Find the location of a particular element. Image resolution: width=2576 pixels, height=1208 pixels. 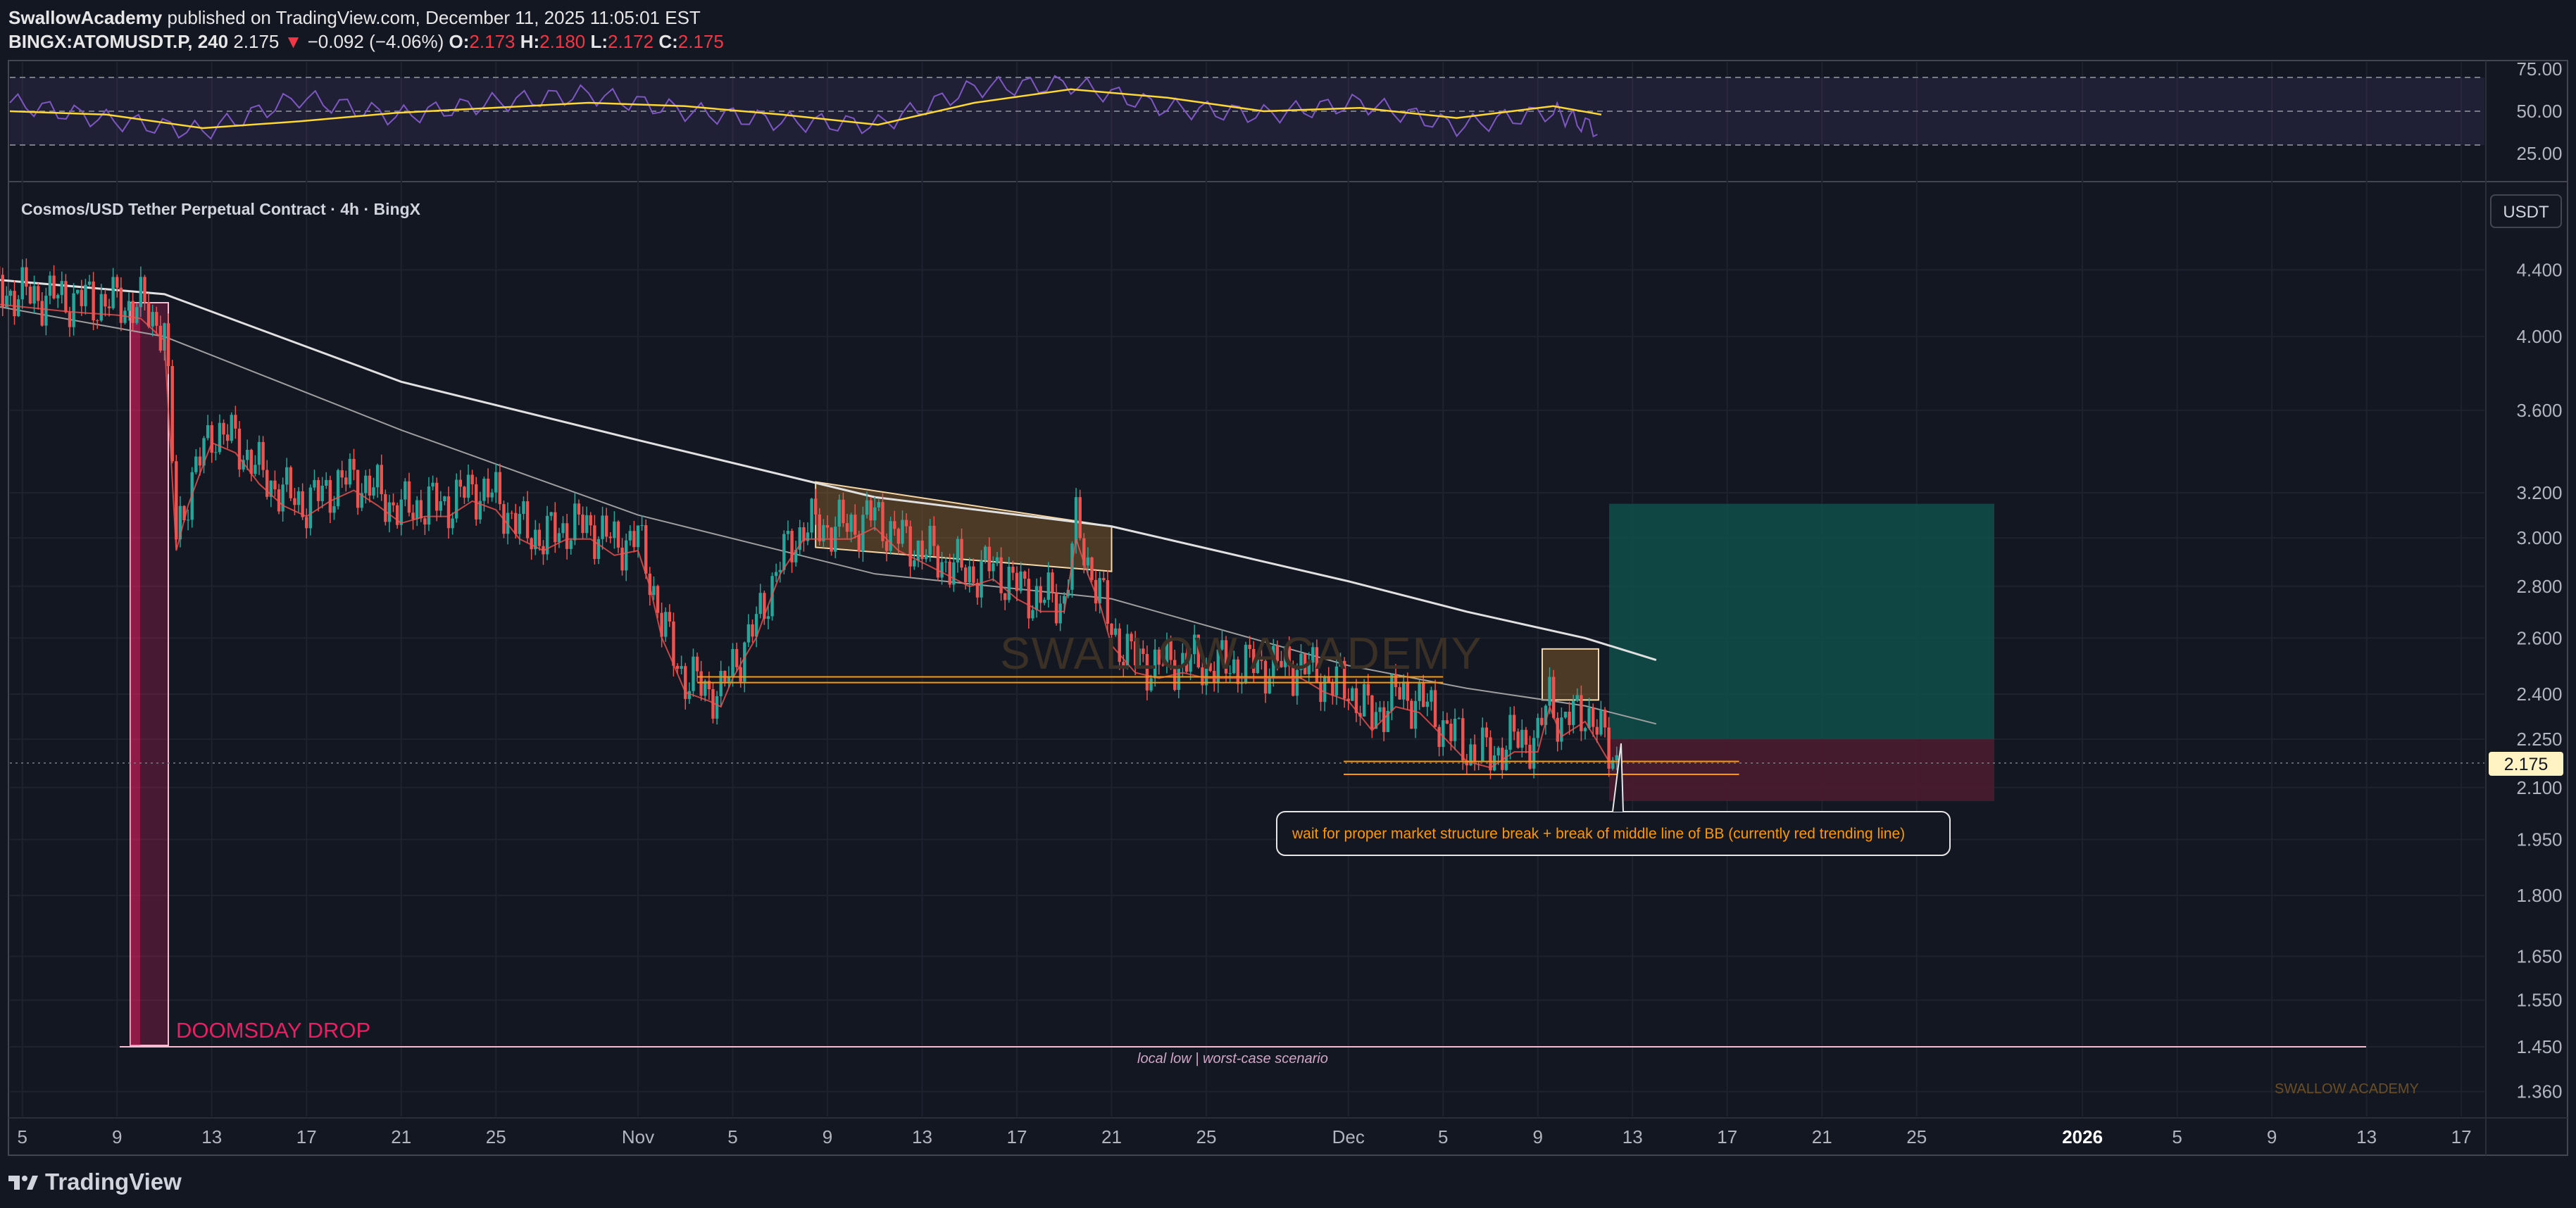

take-profit-zone is located at coordinates (1801, 621).